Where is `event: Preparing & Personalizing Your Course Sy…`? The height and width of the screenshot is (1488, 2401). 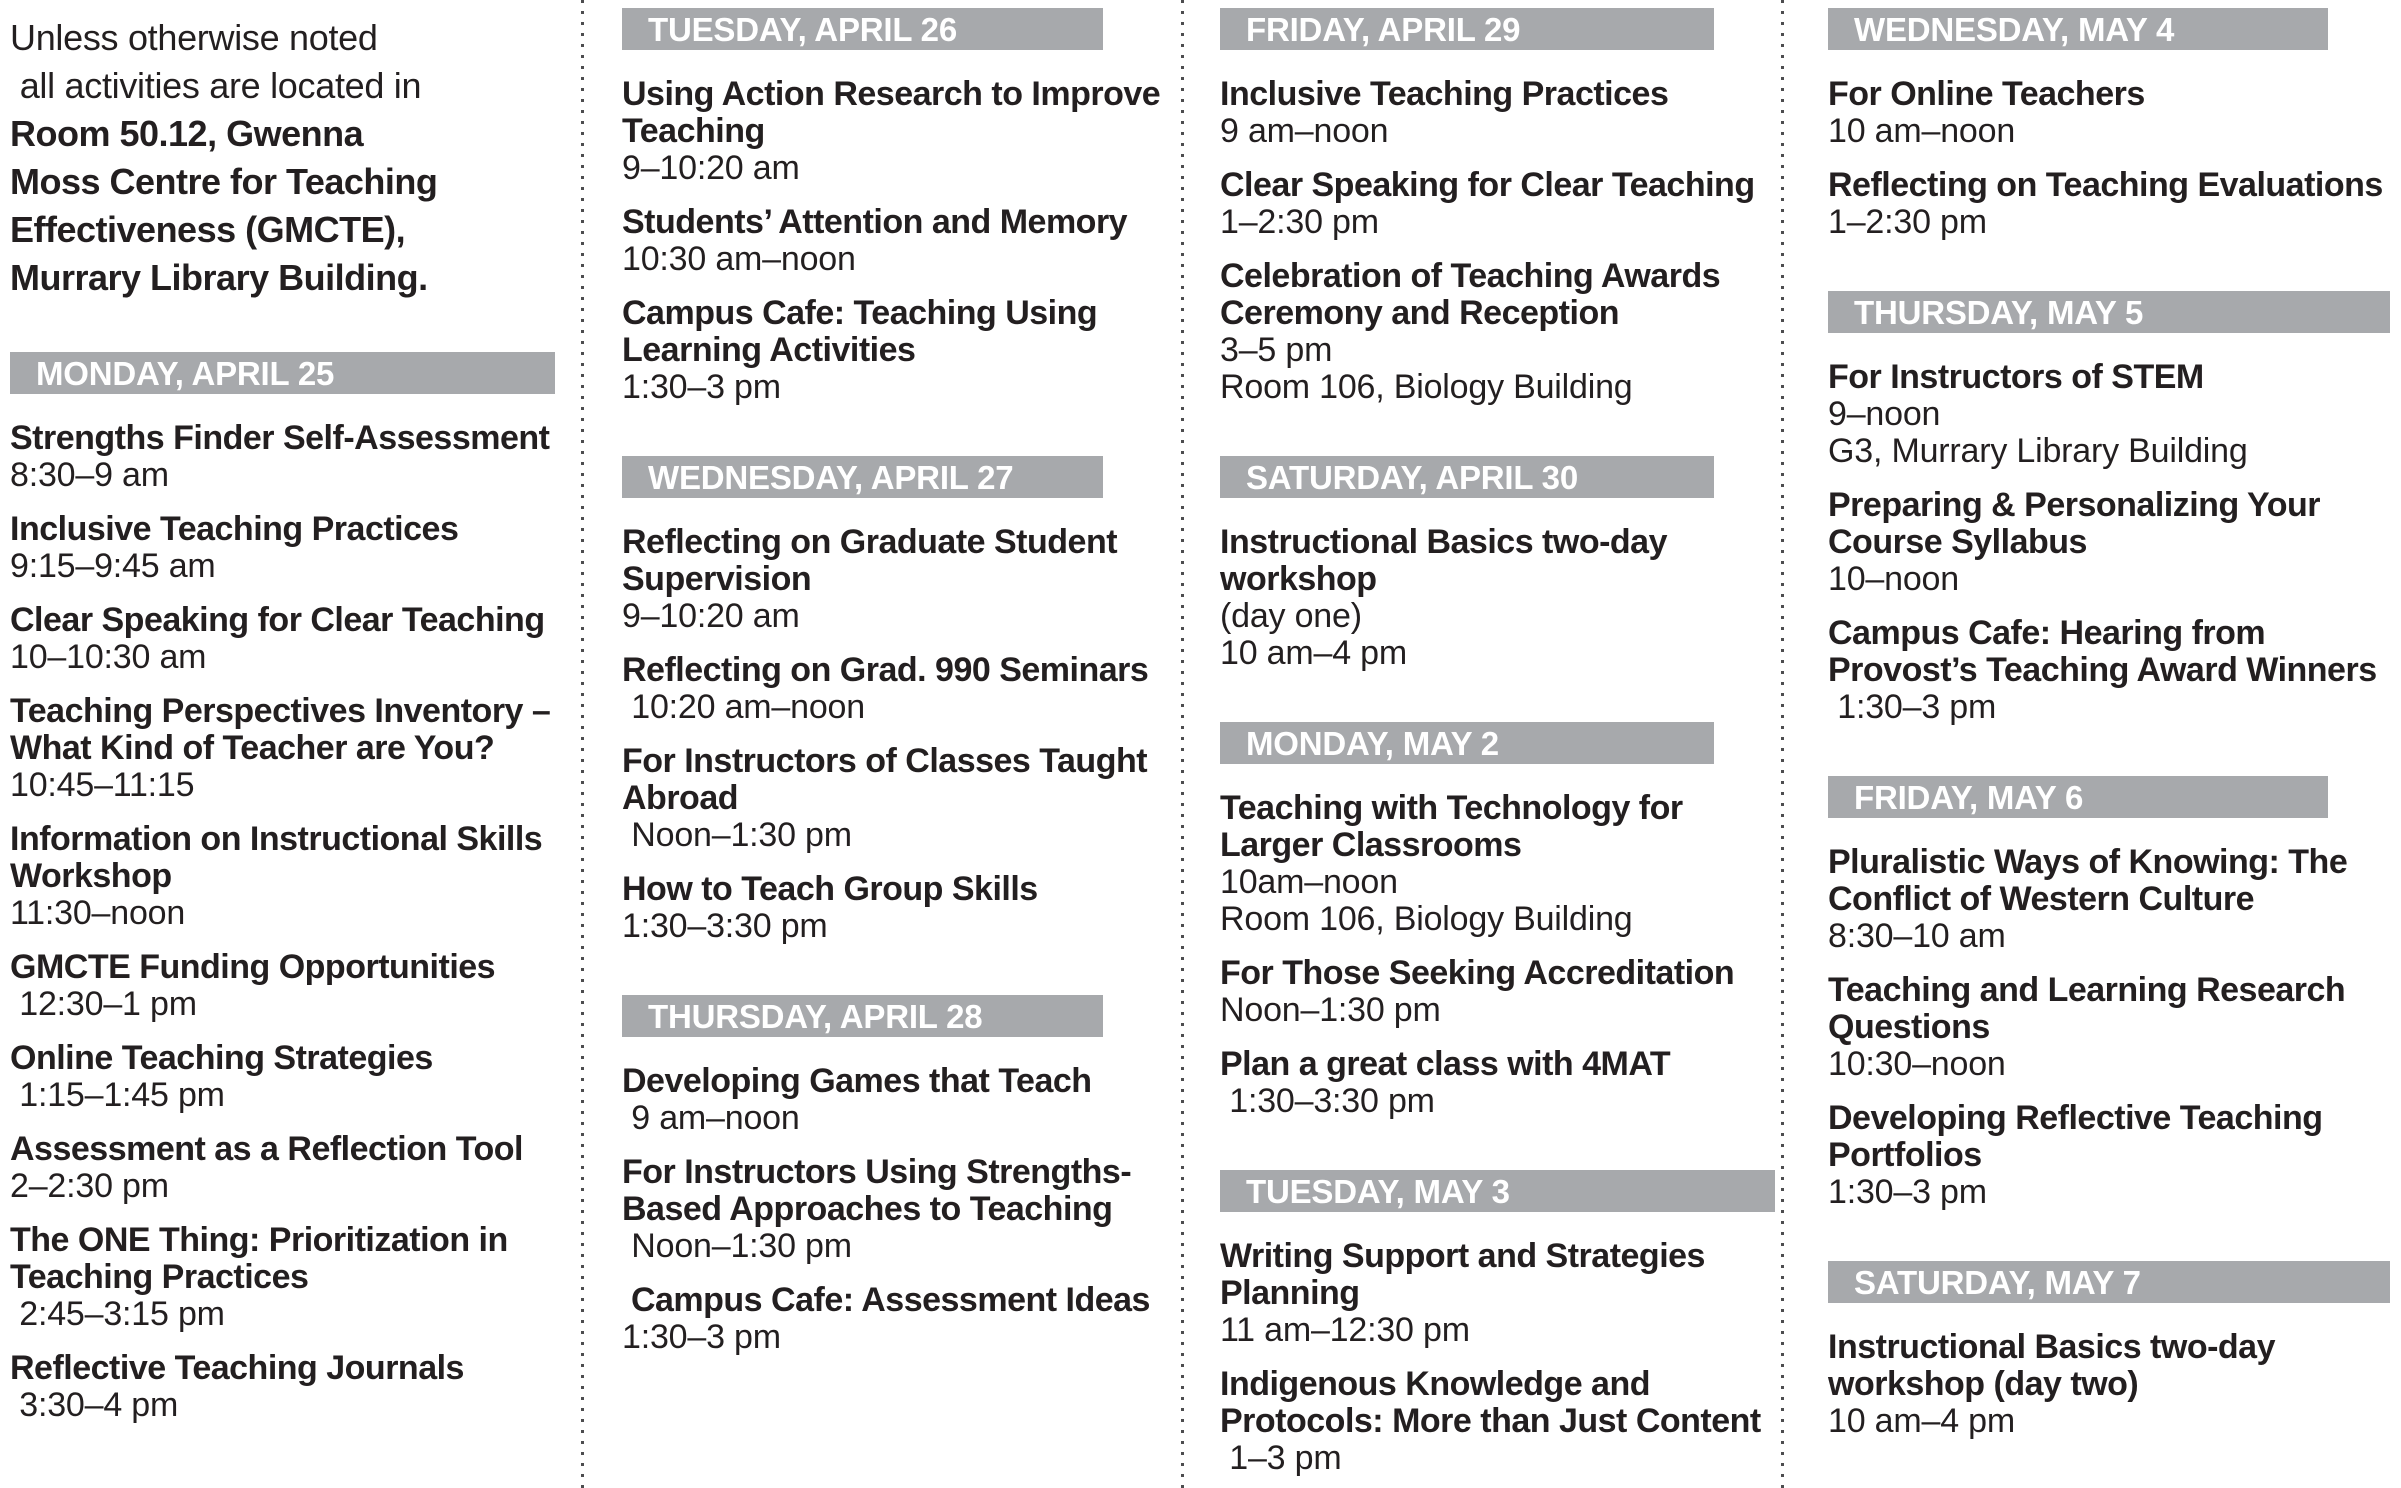 event: Preparing & Personalizing Your Course Sy… is located at coordinates (2109, 542).